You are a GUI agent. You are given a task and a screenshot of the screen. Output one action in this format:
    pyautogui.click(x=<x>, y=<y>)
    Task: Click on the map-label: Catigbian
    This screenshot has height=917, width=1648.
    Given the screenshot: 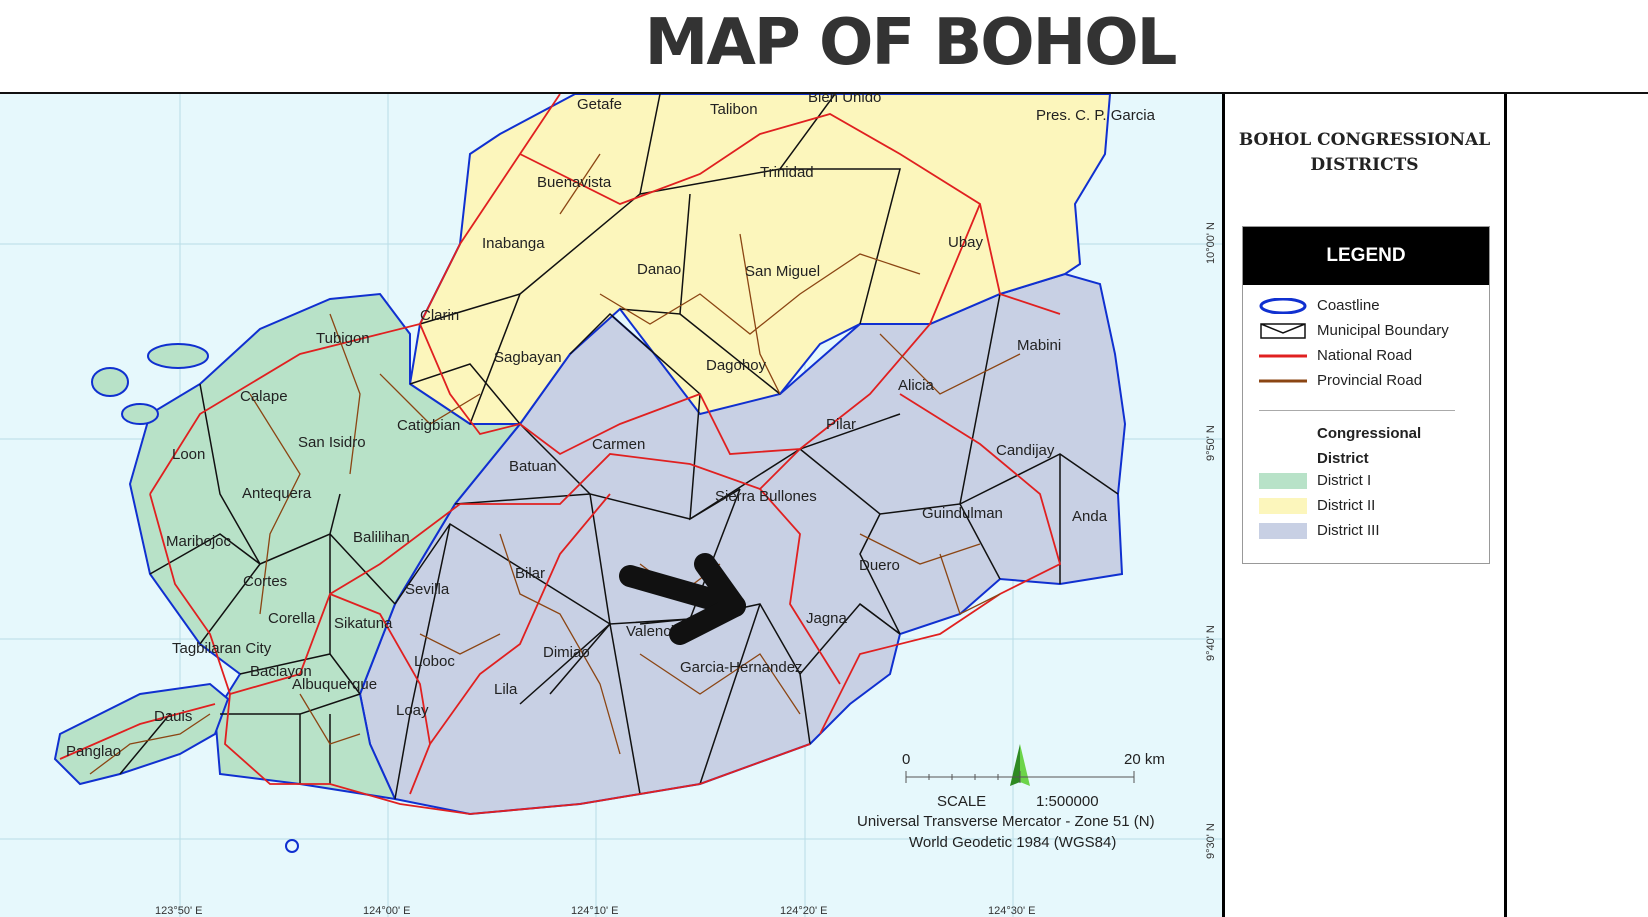 What is the action you would take?
    pyautogui.click(x=428, y=425)
    